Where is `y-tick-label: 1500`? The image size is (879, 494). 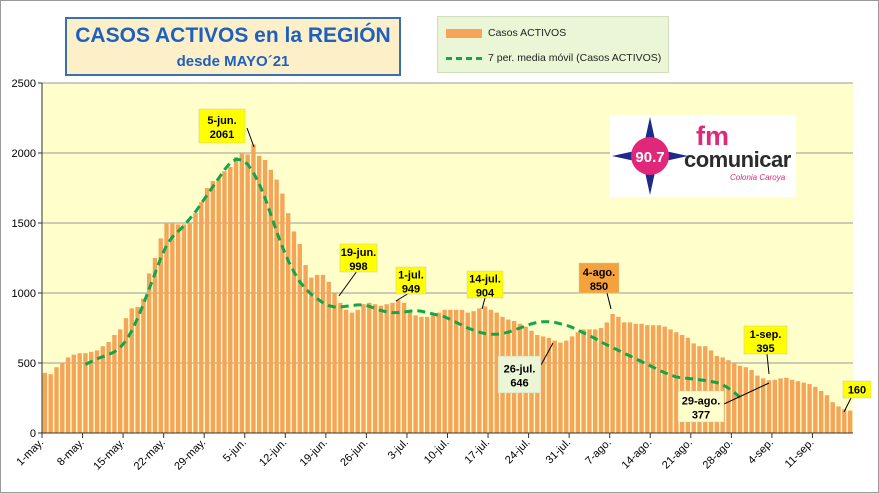 y-tick-label: 1500 is located at coordinates (24, 224).